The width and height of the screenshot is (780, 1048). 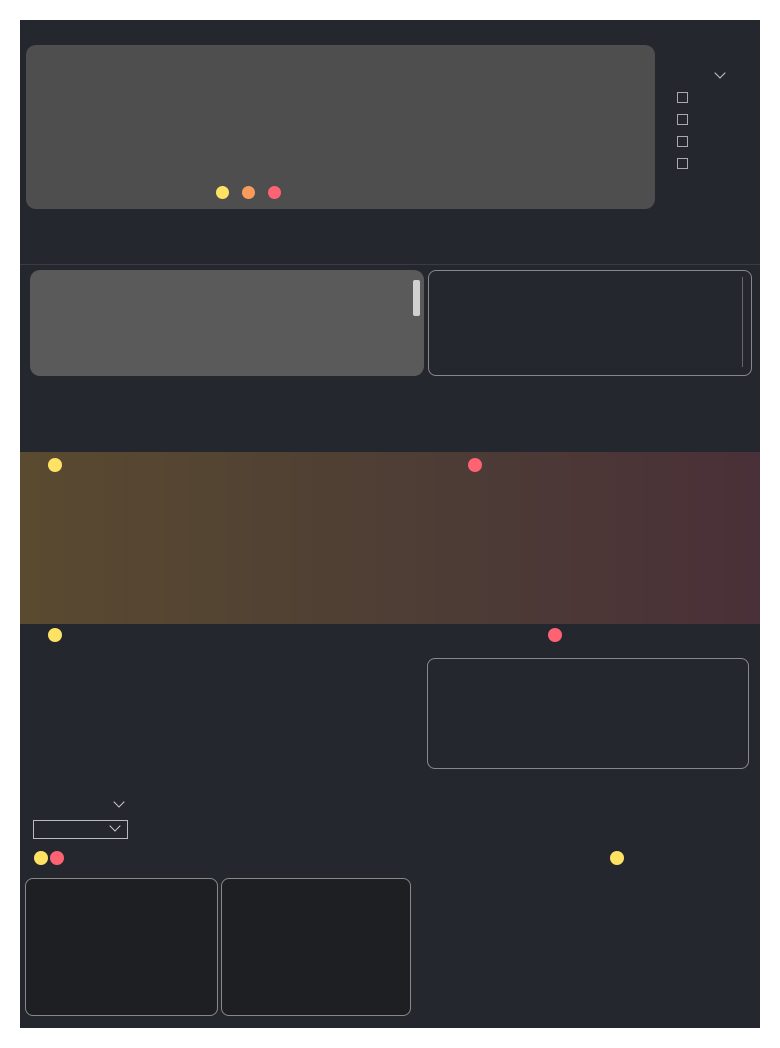 I want to click on profit-margin-title, so click(x=59, y=635).